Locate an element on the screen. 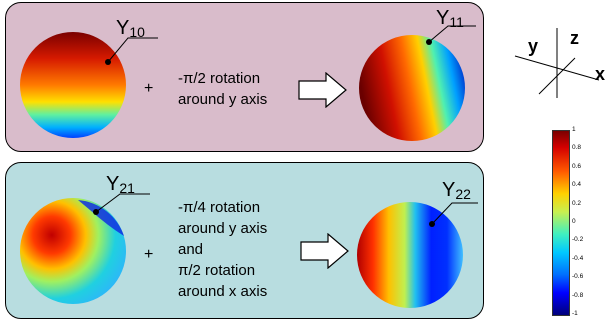  label-y10: Y10 is located at coordinates (130, 28).